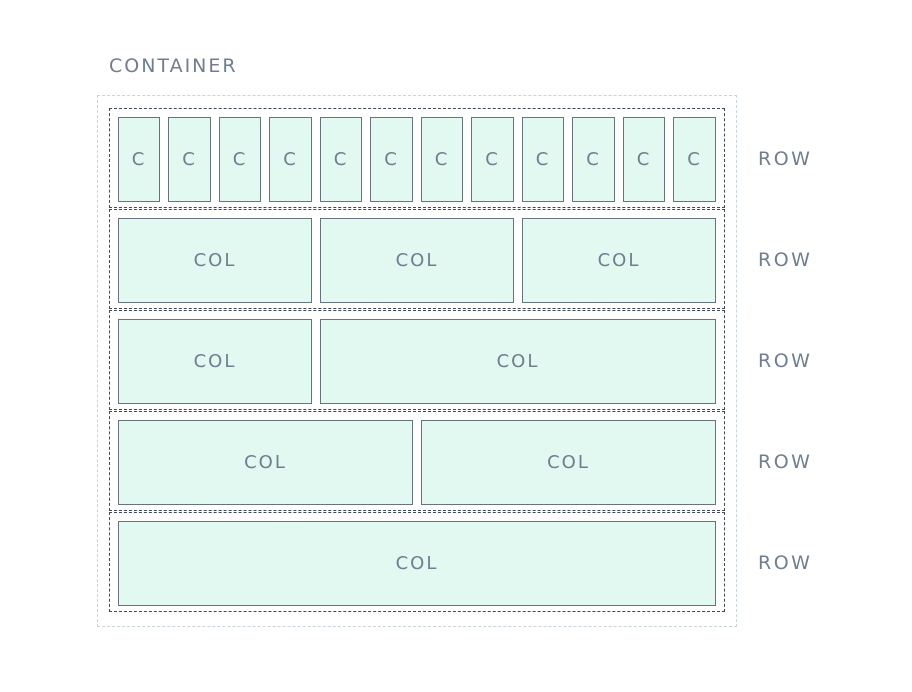 The height and width of the screenshot is (692, 912). I want to click on container-label: CONTAINER, so click(173, 66).